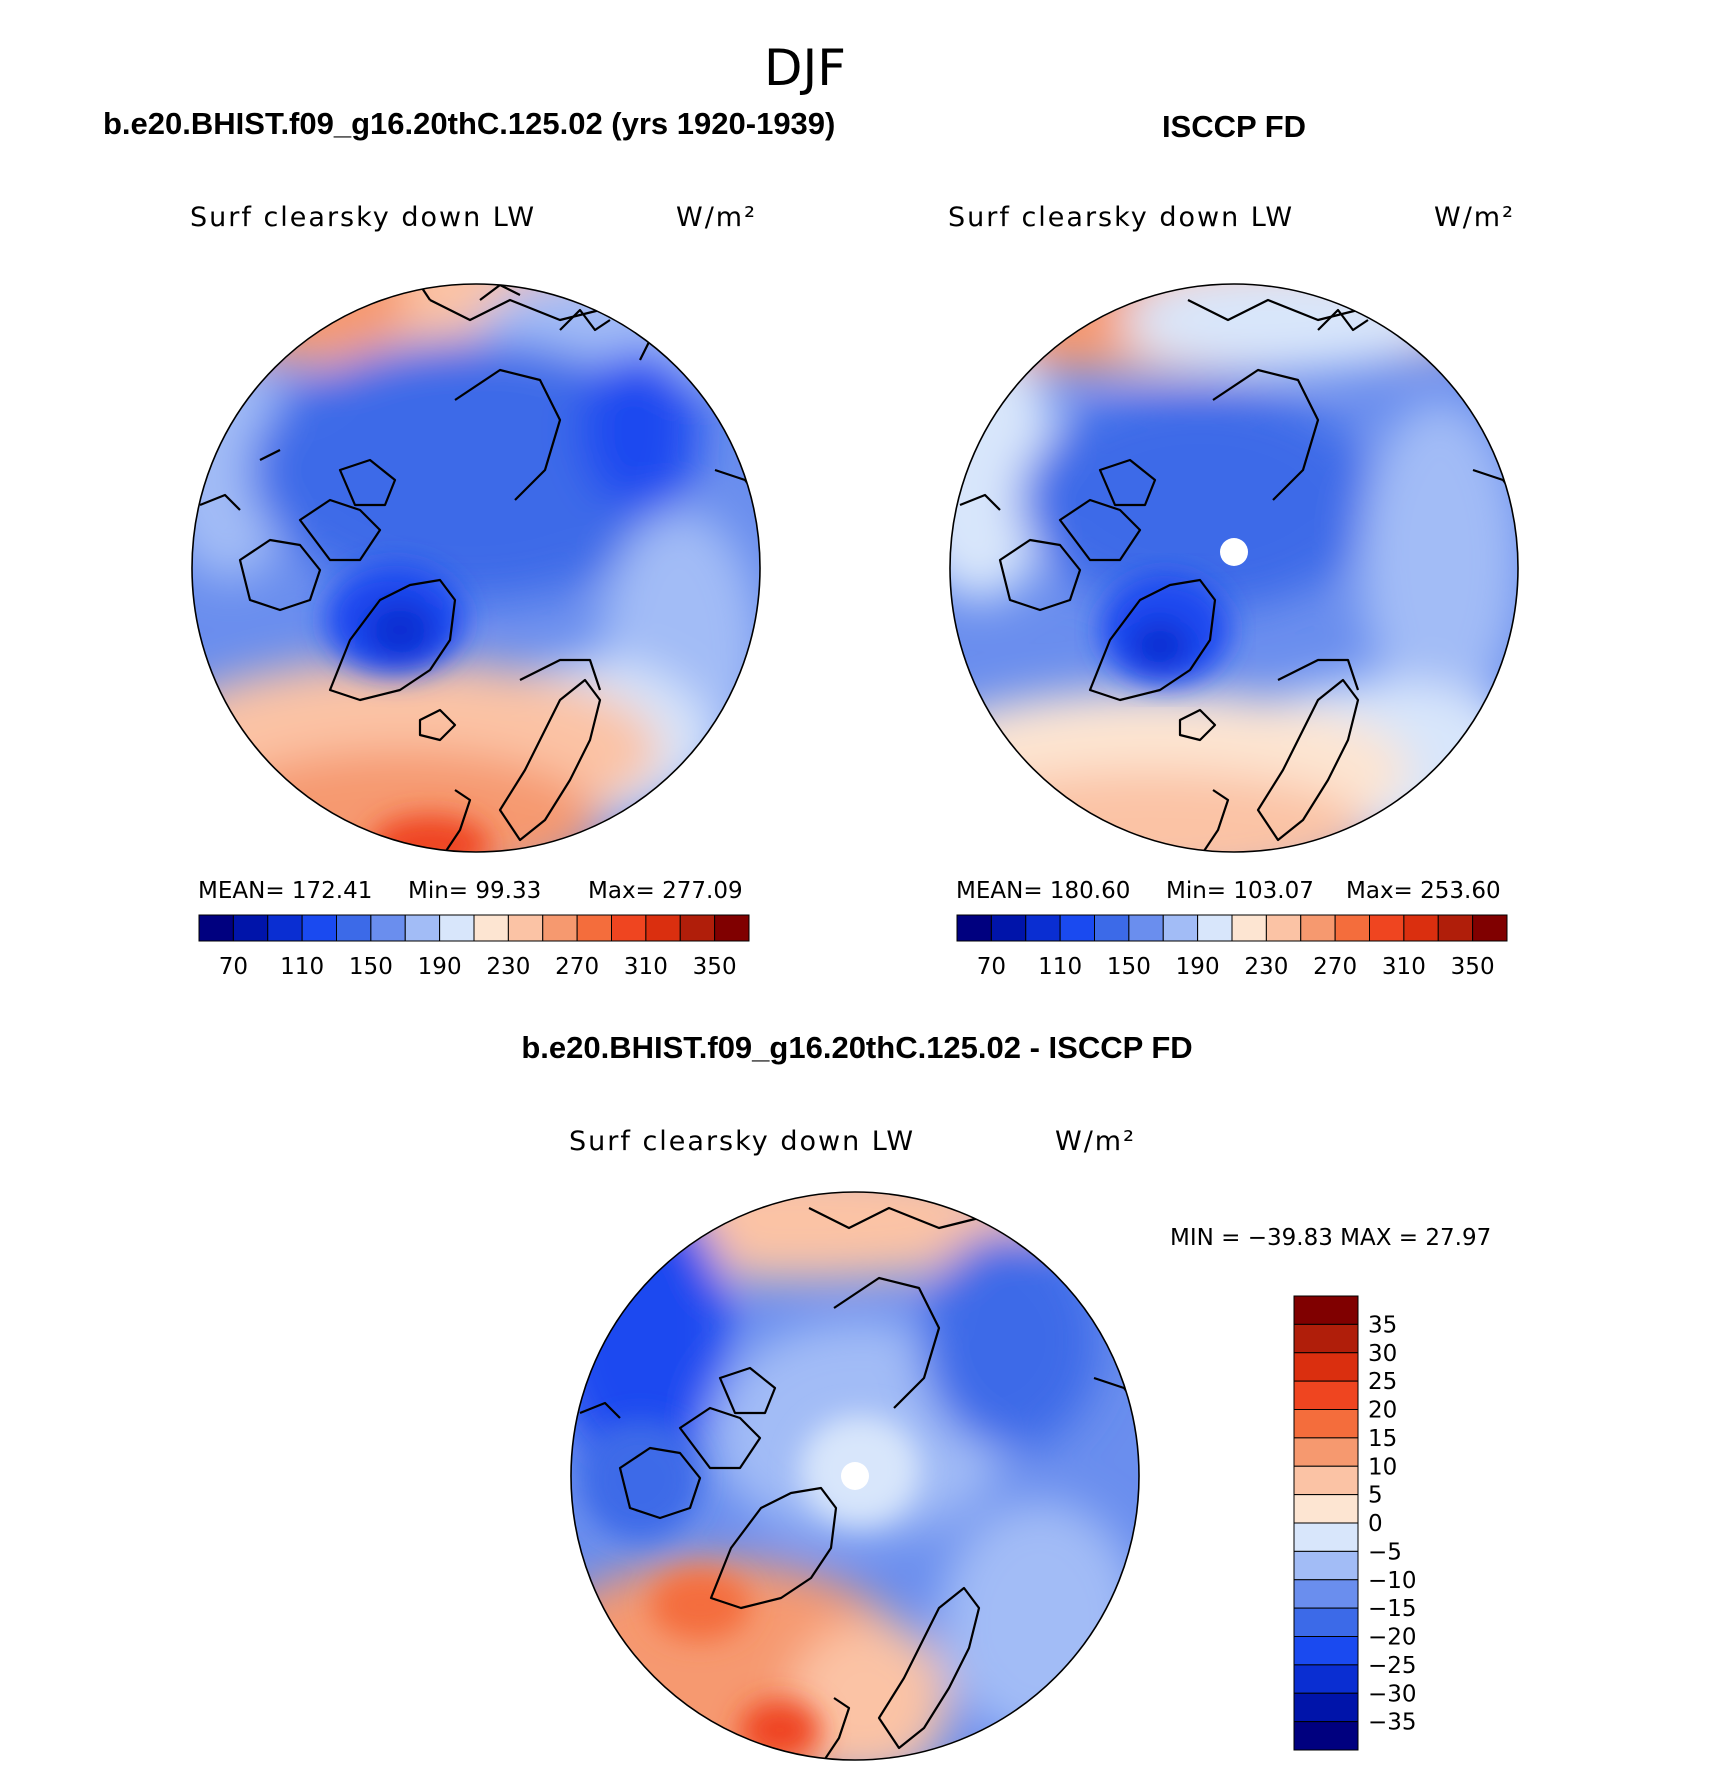  Describe the element at coordinates (1392, 1723) in the screenshot. I see `colorbar-tick-label: −35` at that location.